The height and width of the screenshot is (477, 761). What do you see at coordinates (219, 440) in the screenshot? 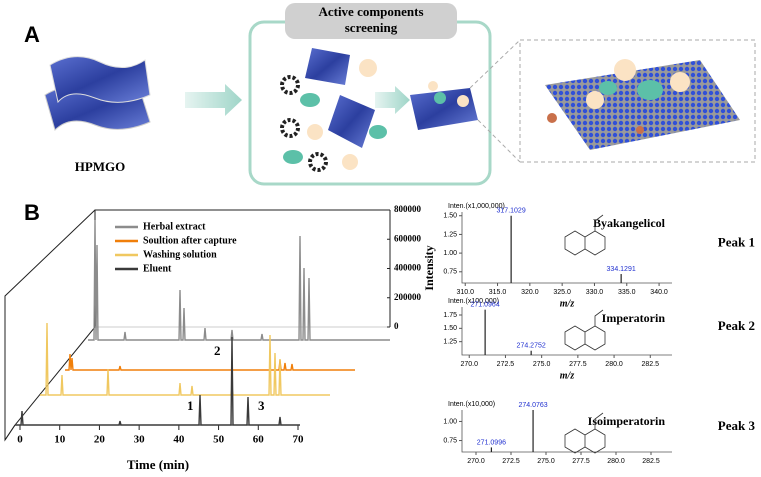
I see `x-tick-label: 50` at bounding box center [219, 440].